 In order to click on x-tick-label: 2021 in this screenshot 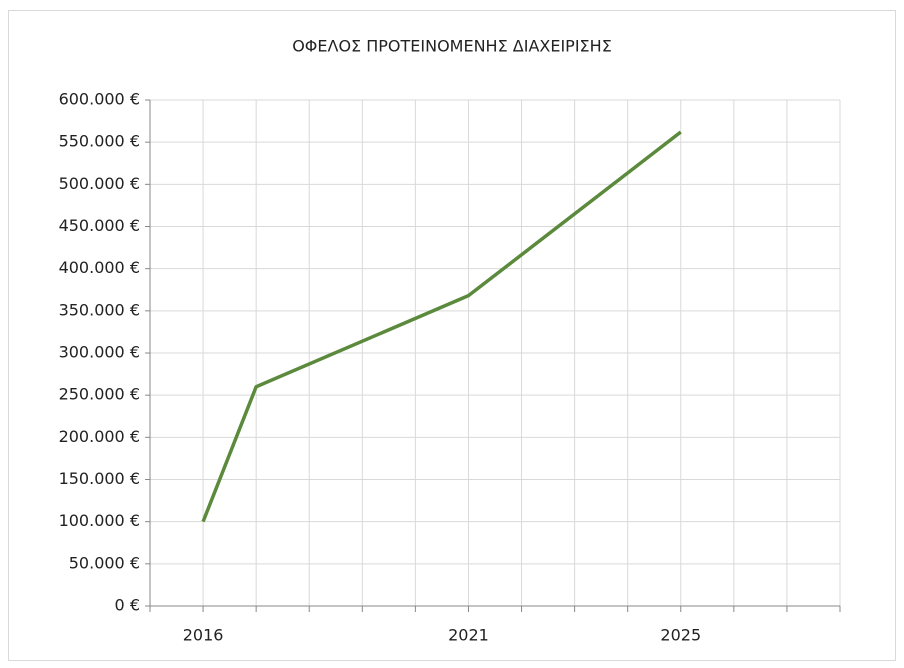, I will do `click(468, 635)`.